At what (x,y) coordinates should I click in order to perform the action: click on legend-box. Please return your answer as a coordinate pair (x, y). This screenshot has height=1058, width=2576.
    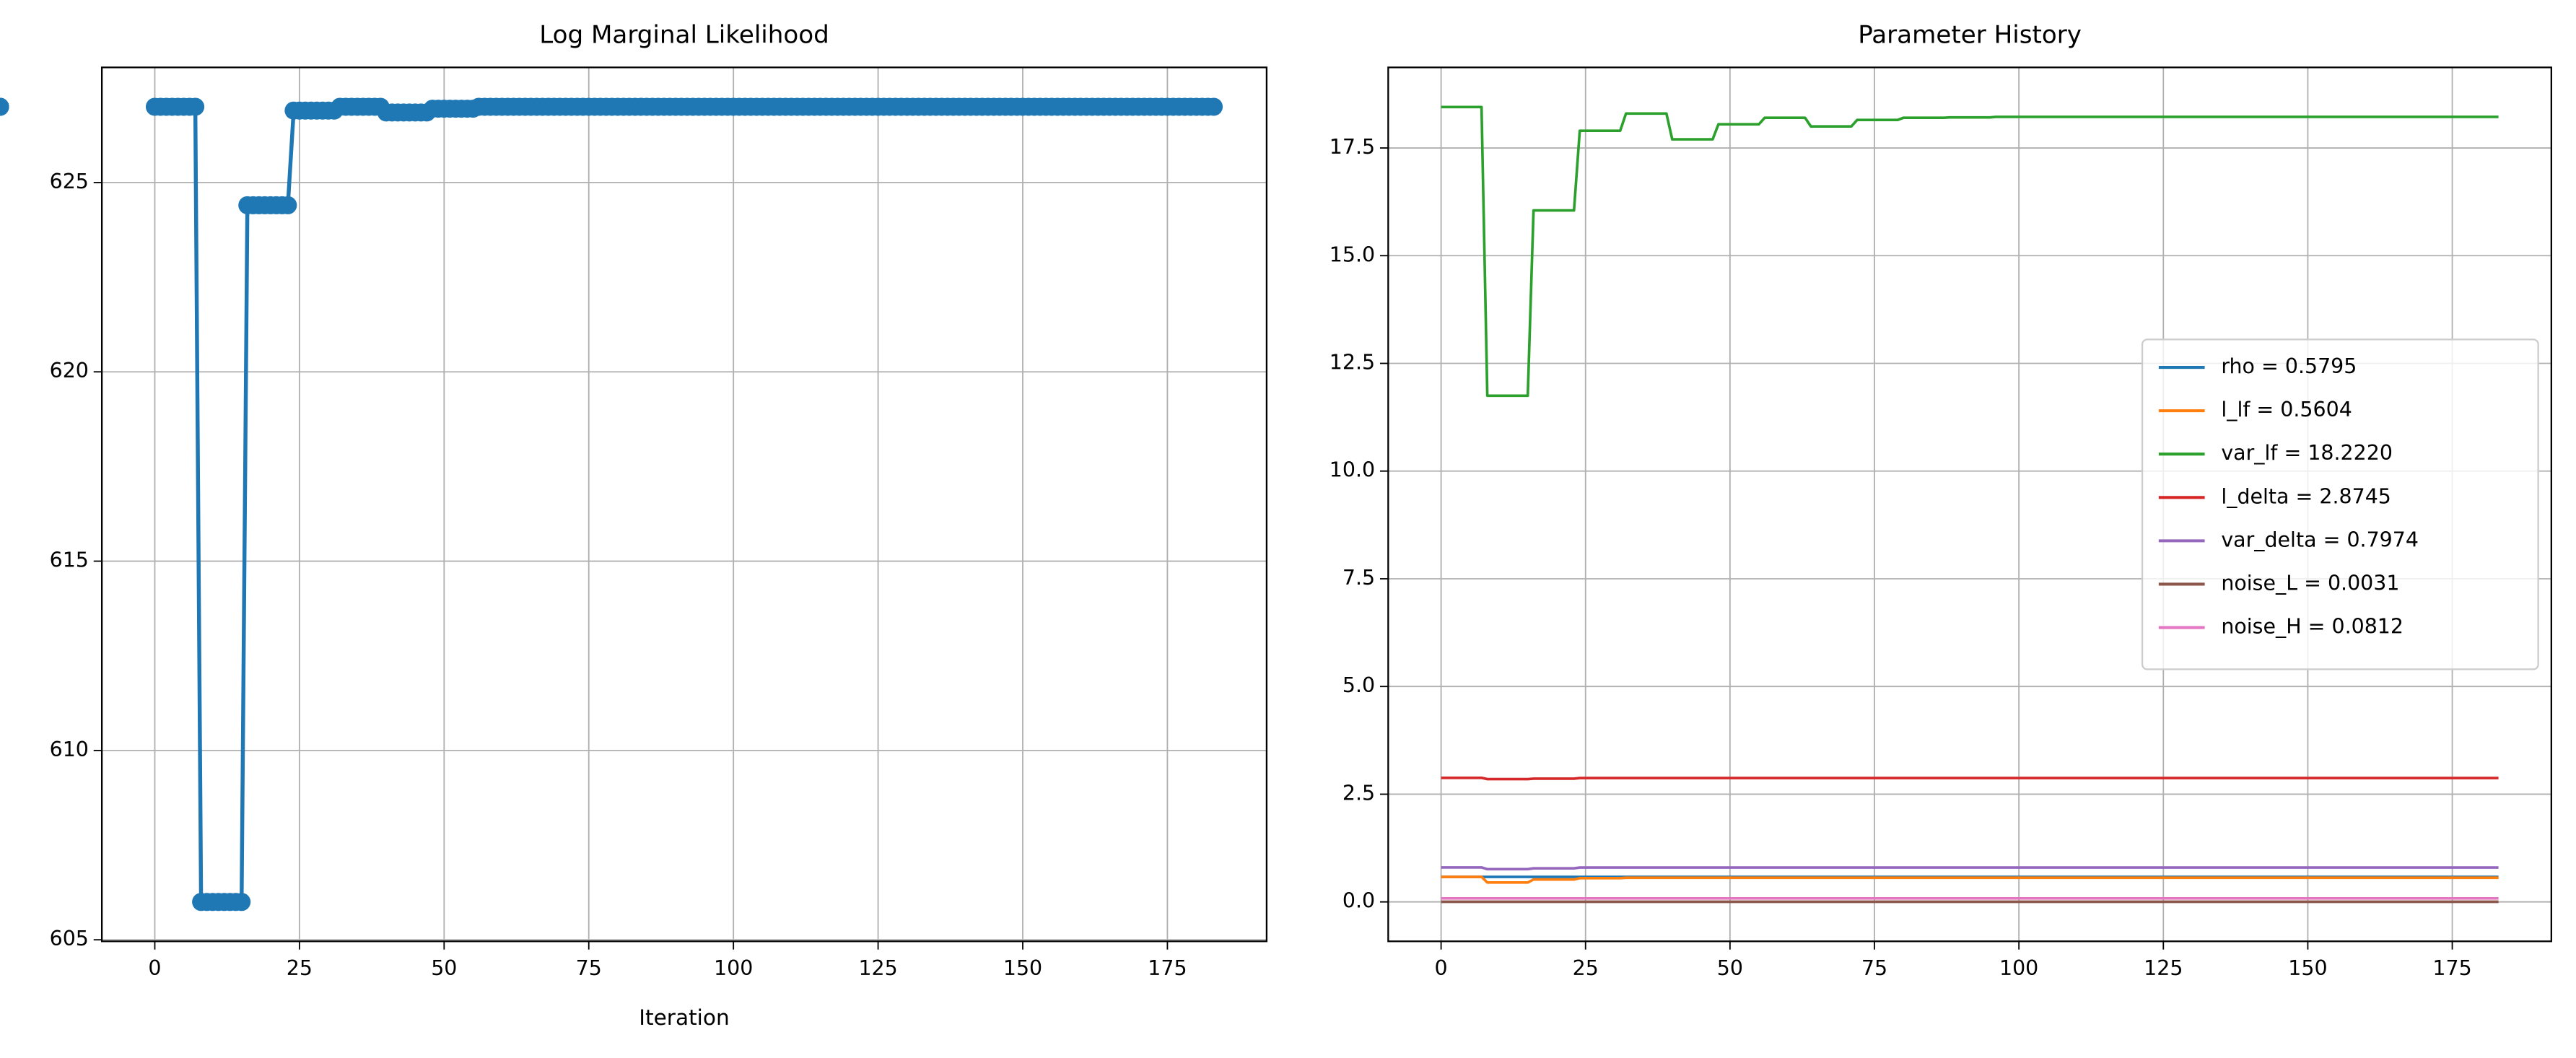
    Looking at the image, I should click on (2340, 504).